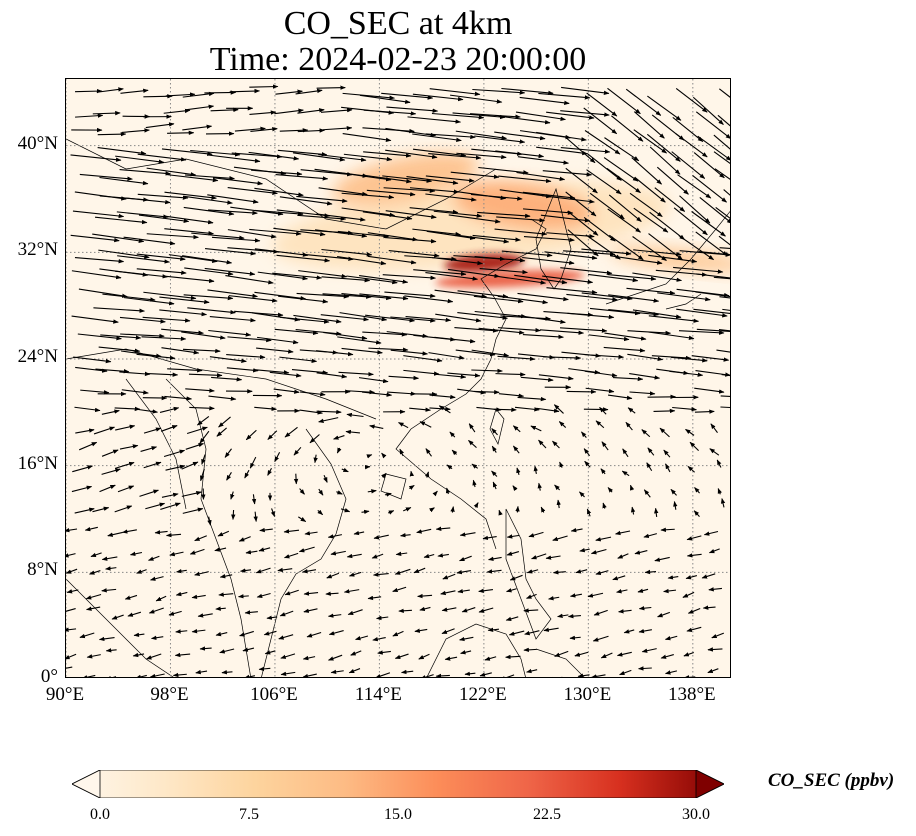 This screenshot has height=836, width=916. What do you see at coordinates (696, 814) in the screenshot?
I see `colorbar-tick-label: 30.0` at bounding box center [696, 814].